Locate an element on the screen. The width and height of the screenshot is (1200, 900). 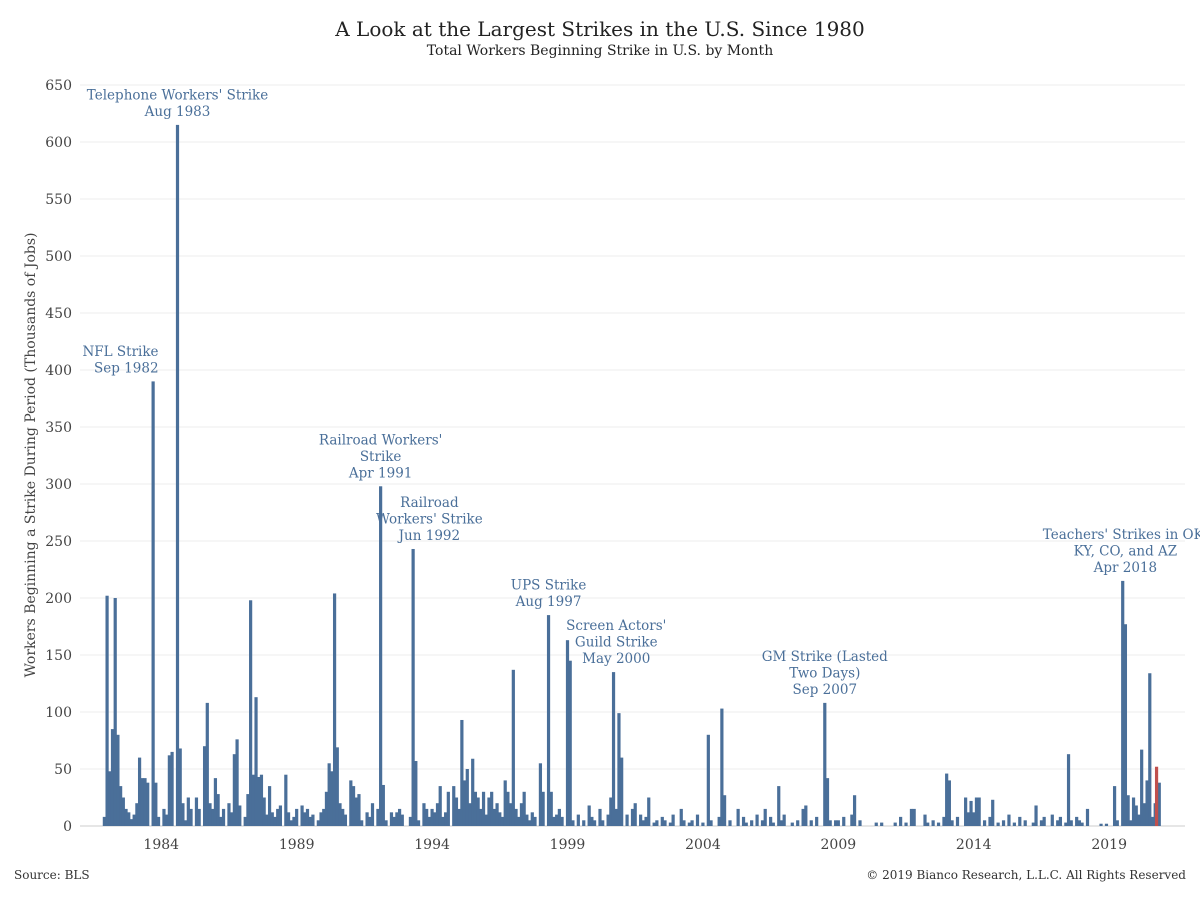
y-tick-label: 200 is located at coordinates (58, 599).